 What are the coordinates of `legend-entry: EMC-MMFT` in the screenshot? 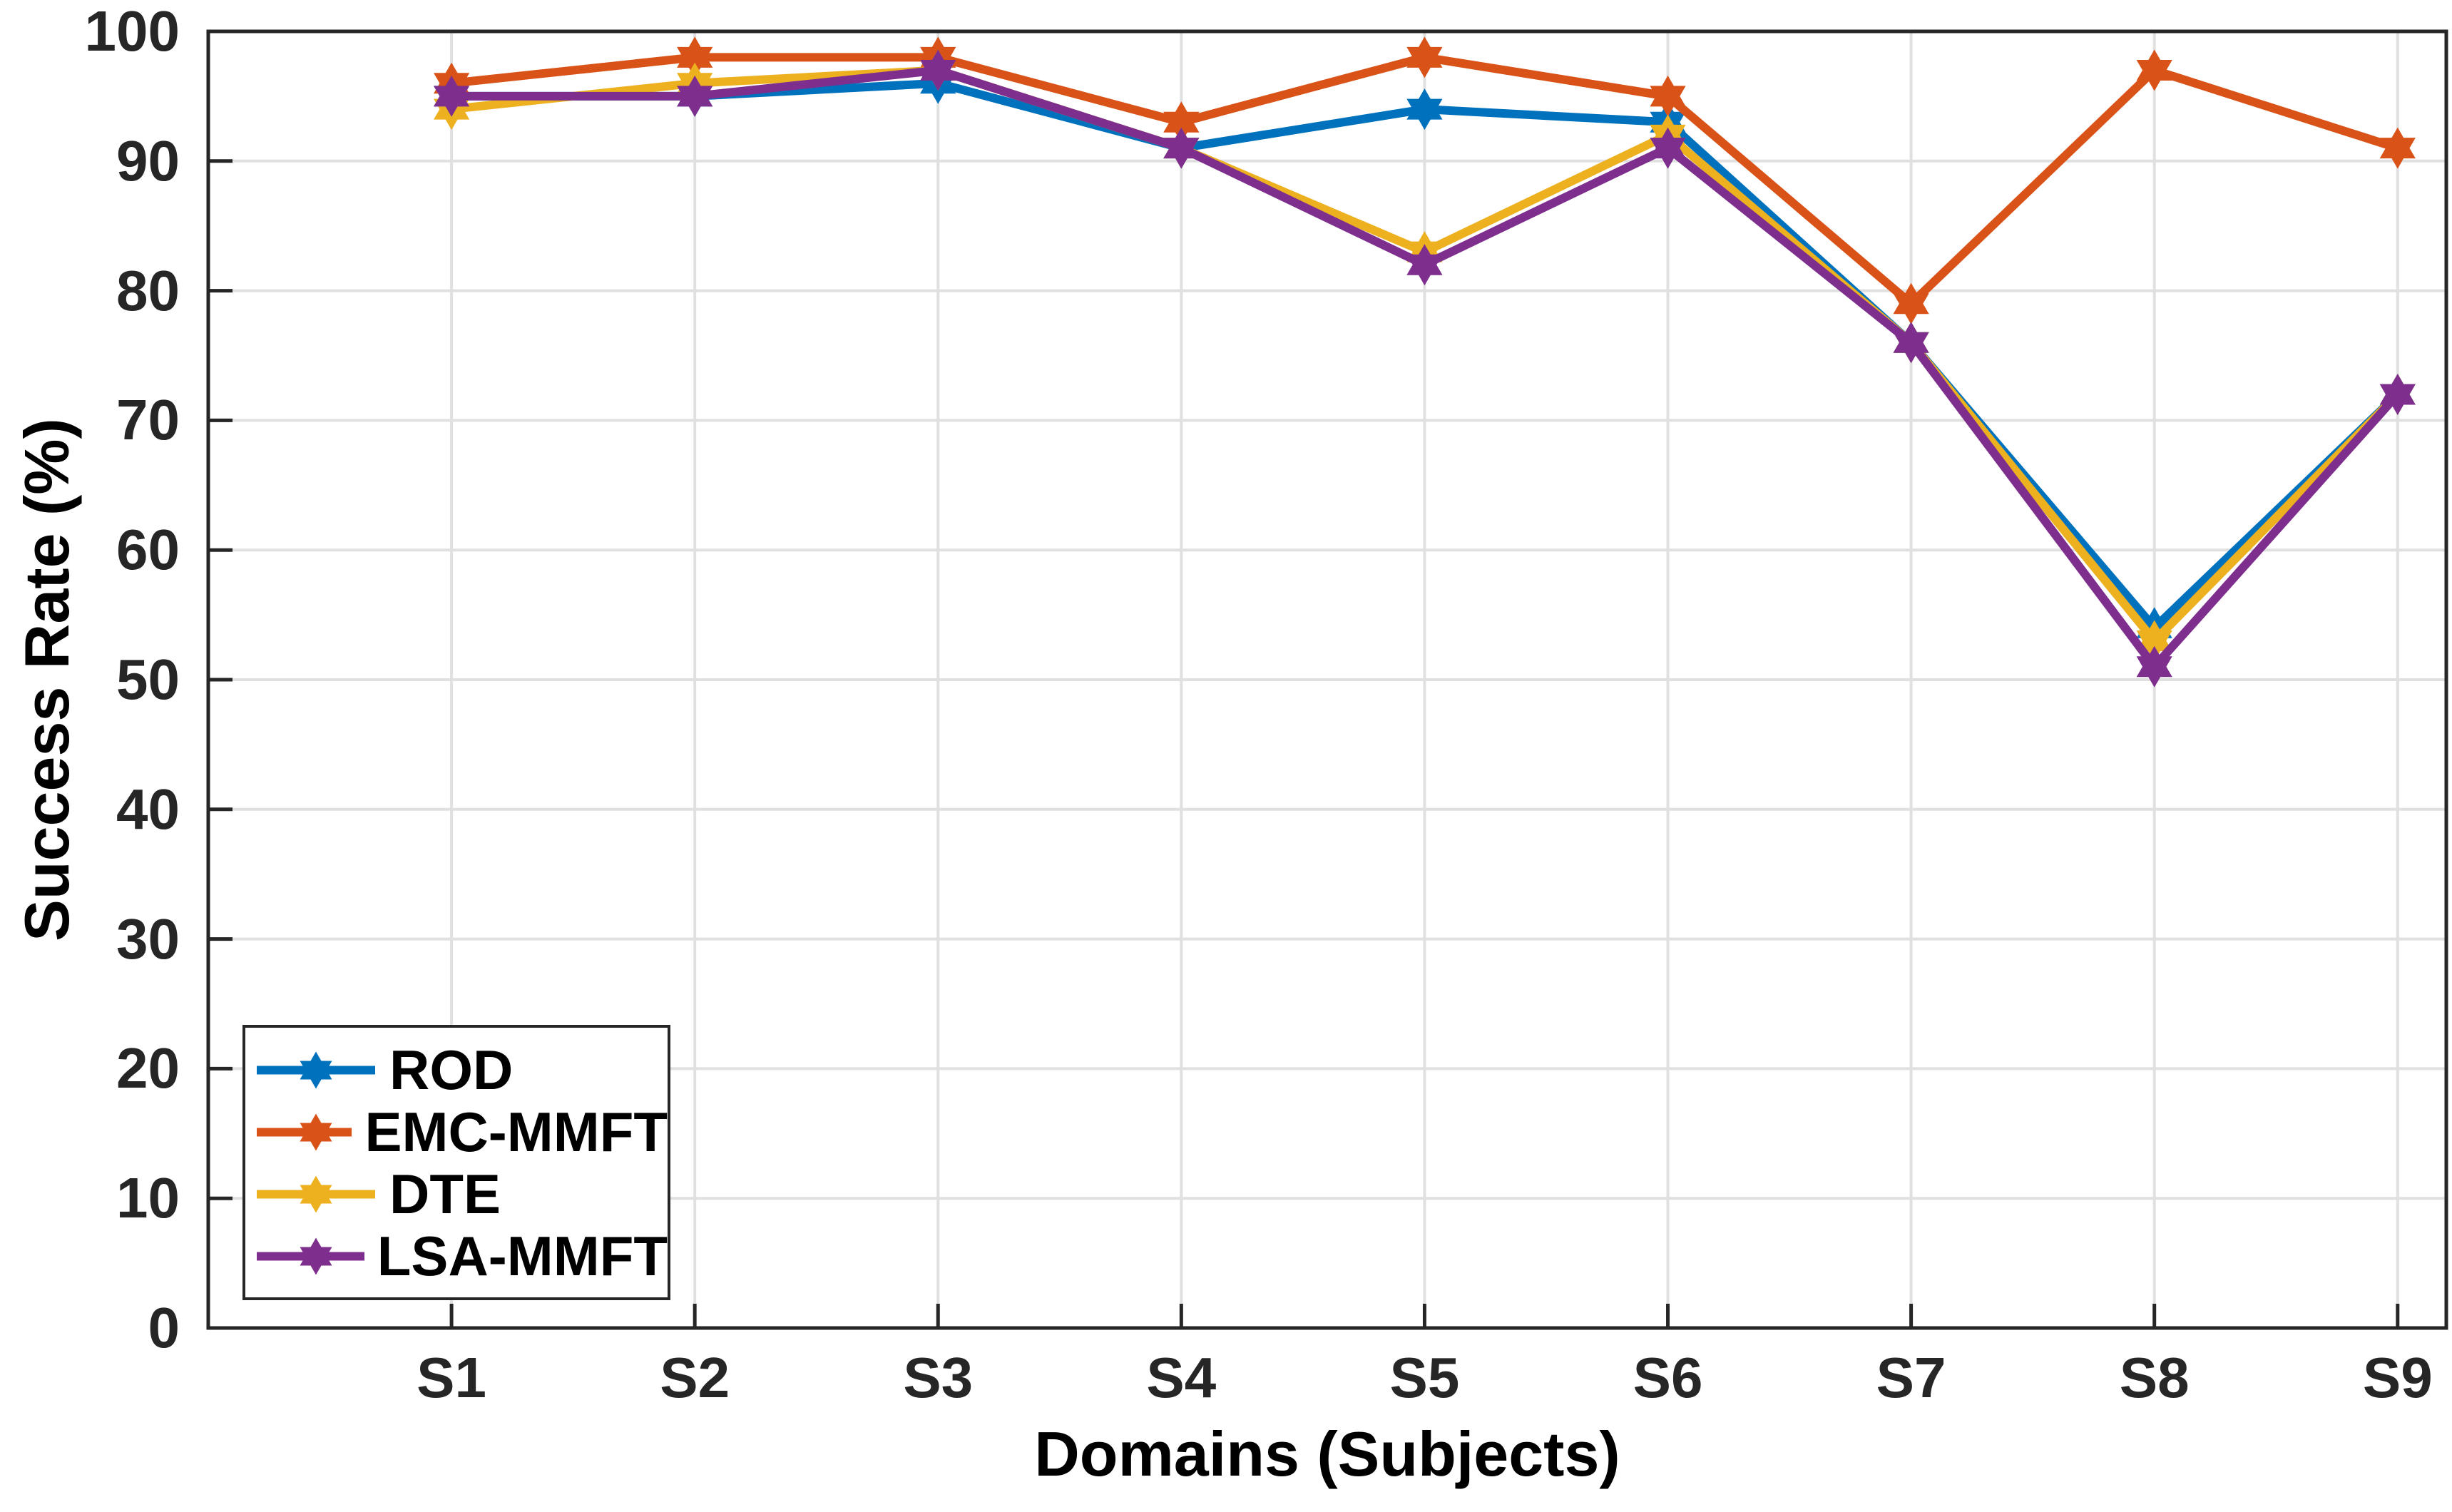 It's located at (461, 1132).